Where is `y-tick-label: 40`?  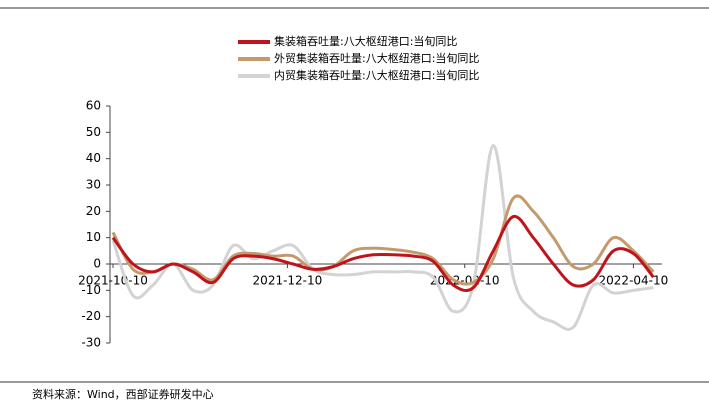
y-tick-label: 40 is located at coordinates (93, 158).